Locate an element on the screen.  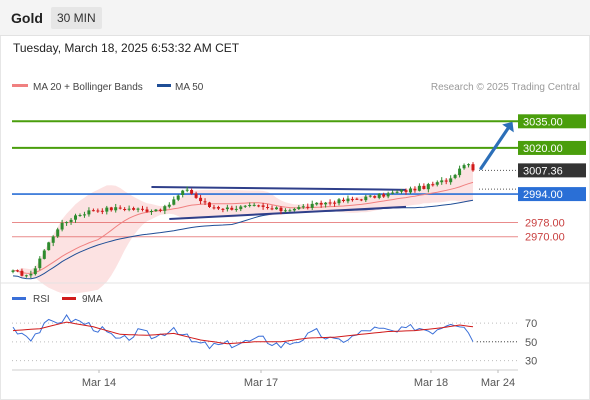
last-price-label: 3007.36 is located at coordinates (543, 171).